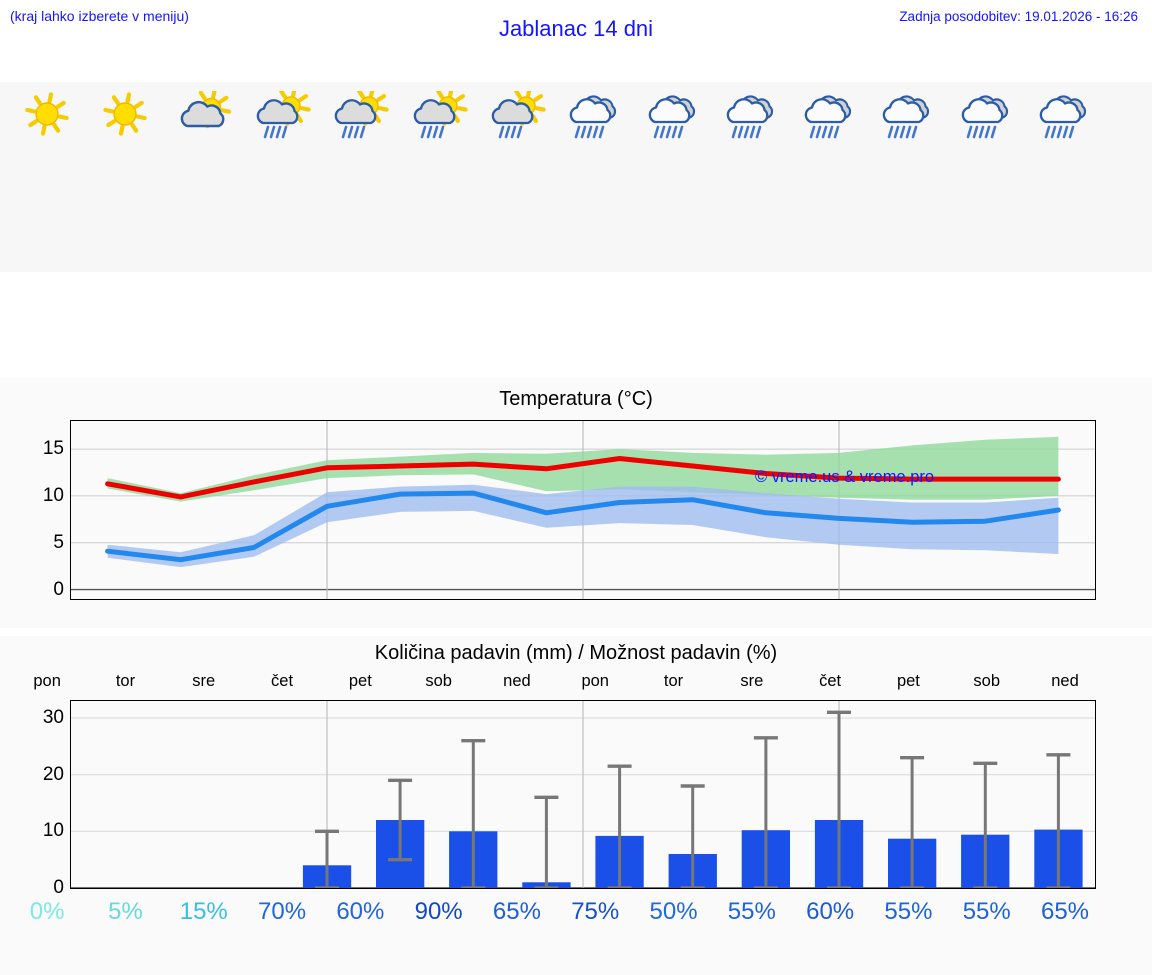  I want to click on precipitation-y-tick: 20, so click(53, 774).